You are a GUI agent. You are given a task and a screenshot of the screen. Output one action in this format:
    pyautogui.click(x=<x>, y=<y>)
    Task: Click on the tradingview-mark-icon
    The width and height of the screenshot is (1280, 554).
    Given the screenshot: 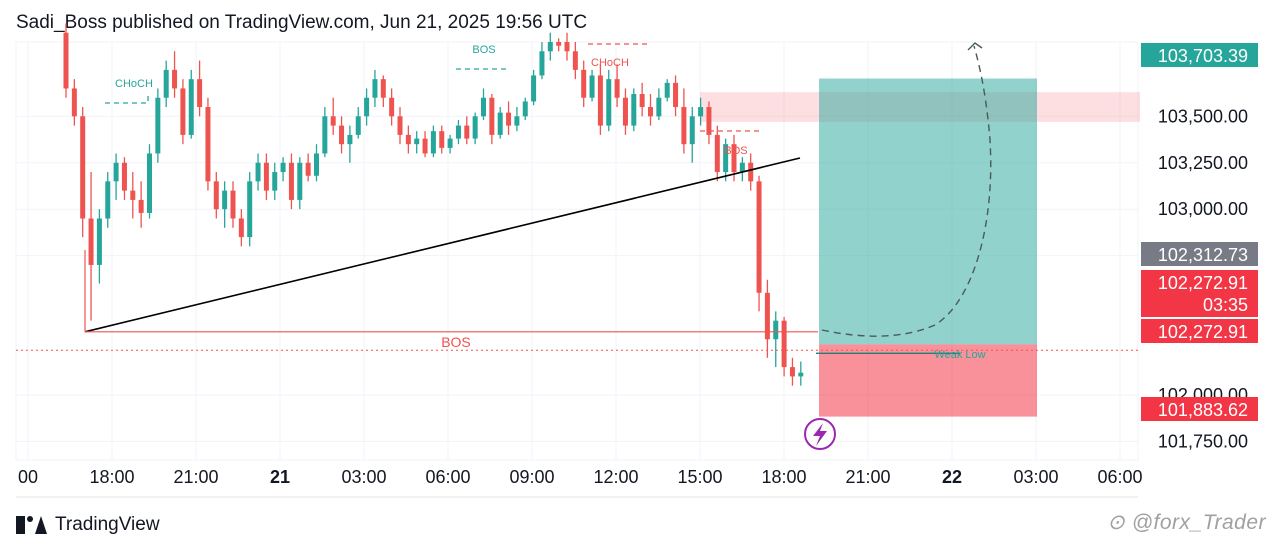 What is the action you would take?
    pyautogui.click(x=31, y=525)
    